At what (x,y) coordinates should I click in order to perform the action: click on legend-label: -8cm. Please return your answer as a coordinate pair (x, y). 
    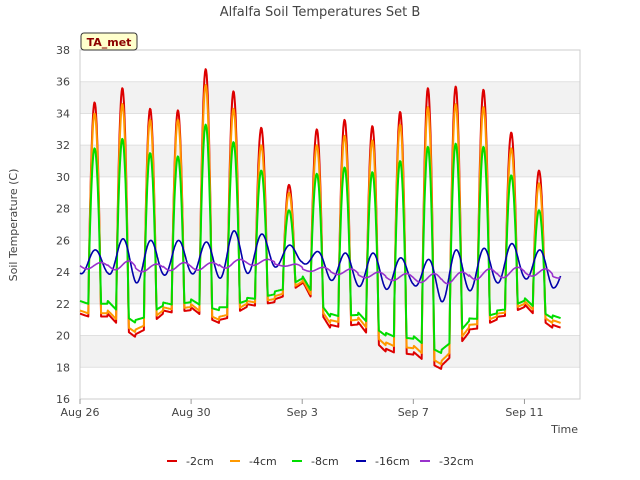
    Looking at the image, I should click on (325, 461).